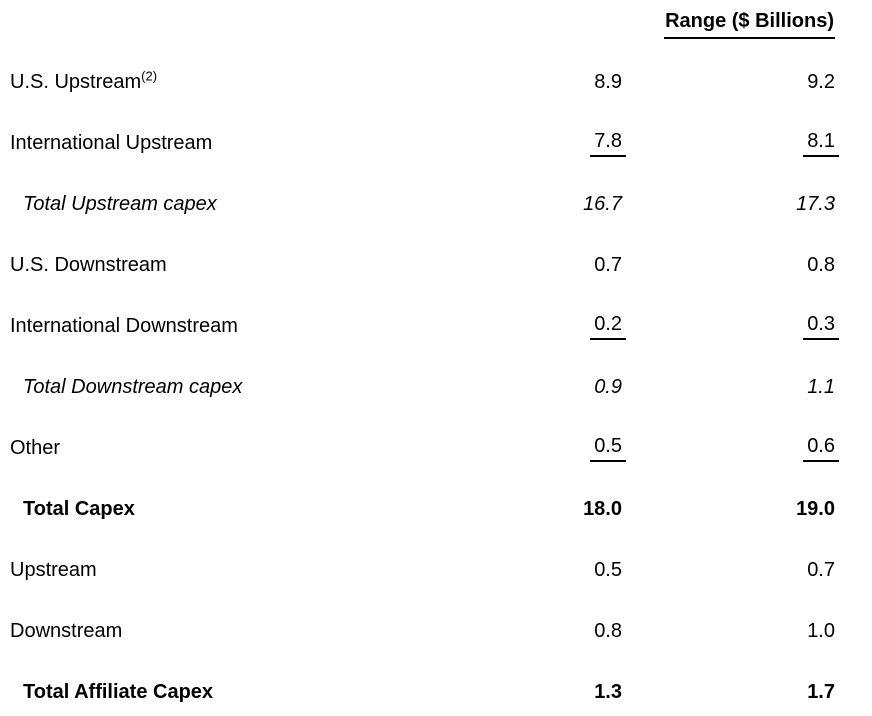  I want to click on row-label: Total Affiliate Capex, so click(241, 692).